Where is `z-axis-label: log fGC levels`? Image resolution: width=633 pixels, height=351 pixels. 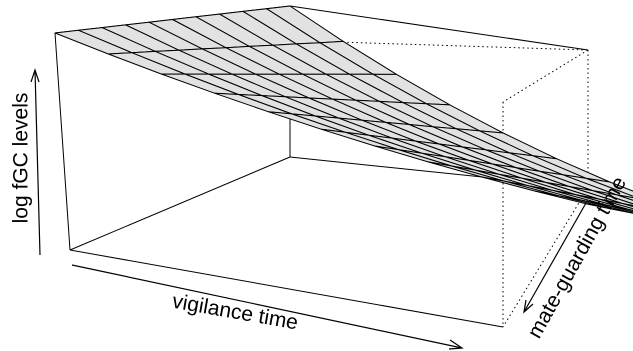
z-axis-label: log fGC levels is located at coordinates (21, 158).